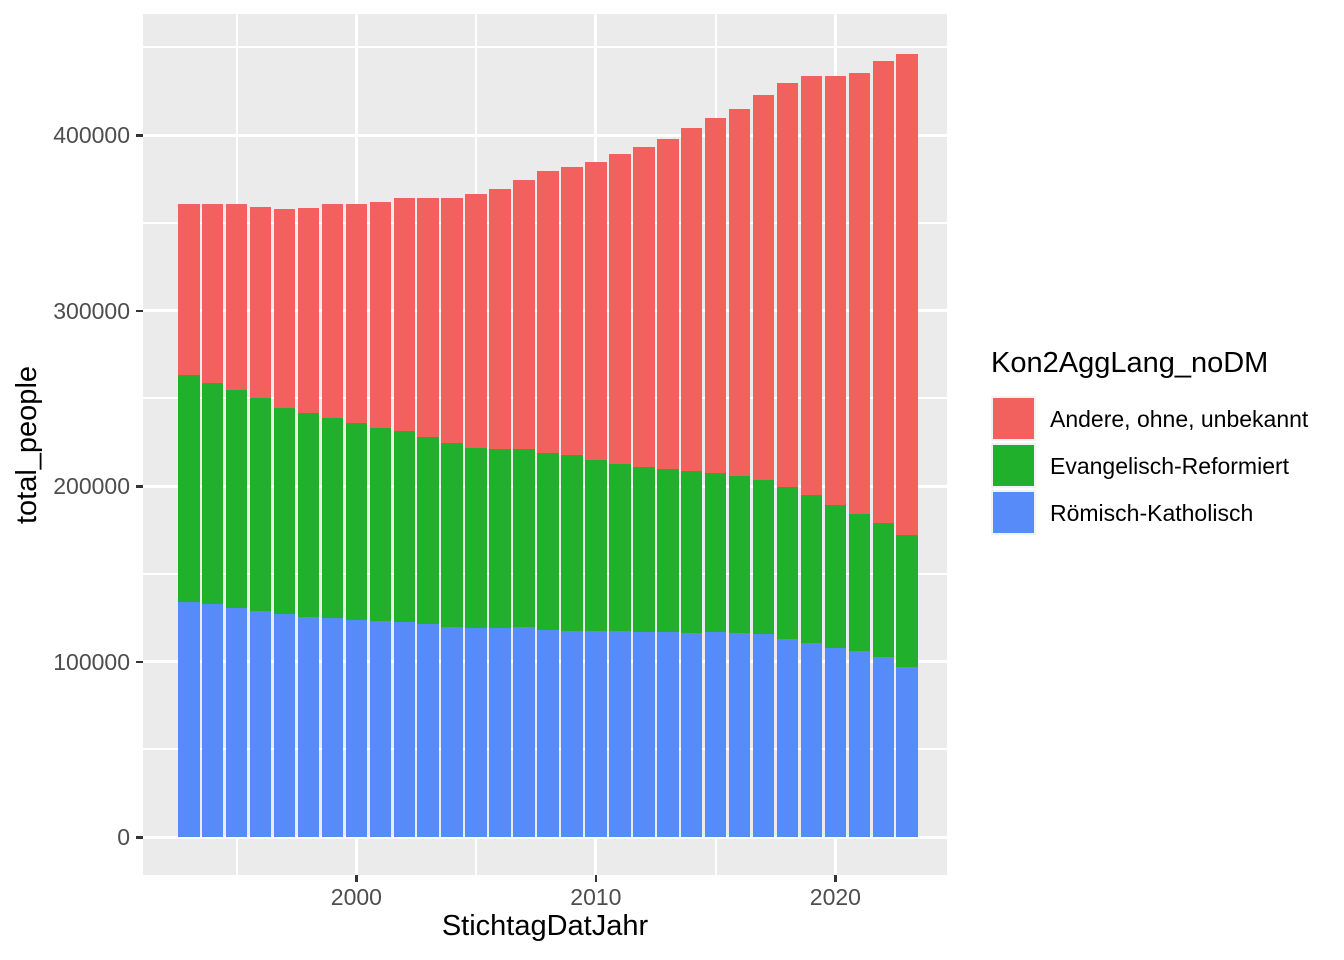 Image resolution: width=1344 pixels, height=960 pixels. Describe the element at coordinates (545, 837) in the screenshot. I see `y-gridline-major` at that location.